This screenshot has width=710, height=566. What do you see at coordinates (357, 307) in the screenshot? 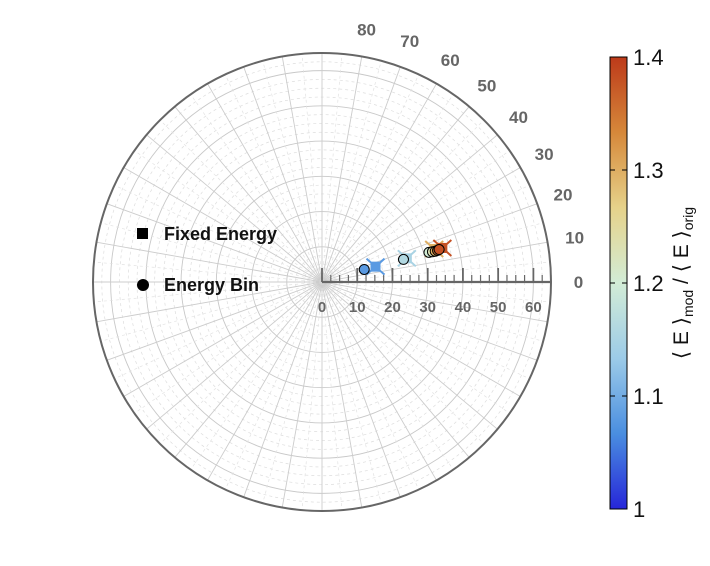
I see `radial-tick-label: 10` at bounding box center [357, 307].